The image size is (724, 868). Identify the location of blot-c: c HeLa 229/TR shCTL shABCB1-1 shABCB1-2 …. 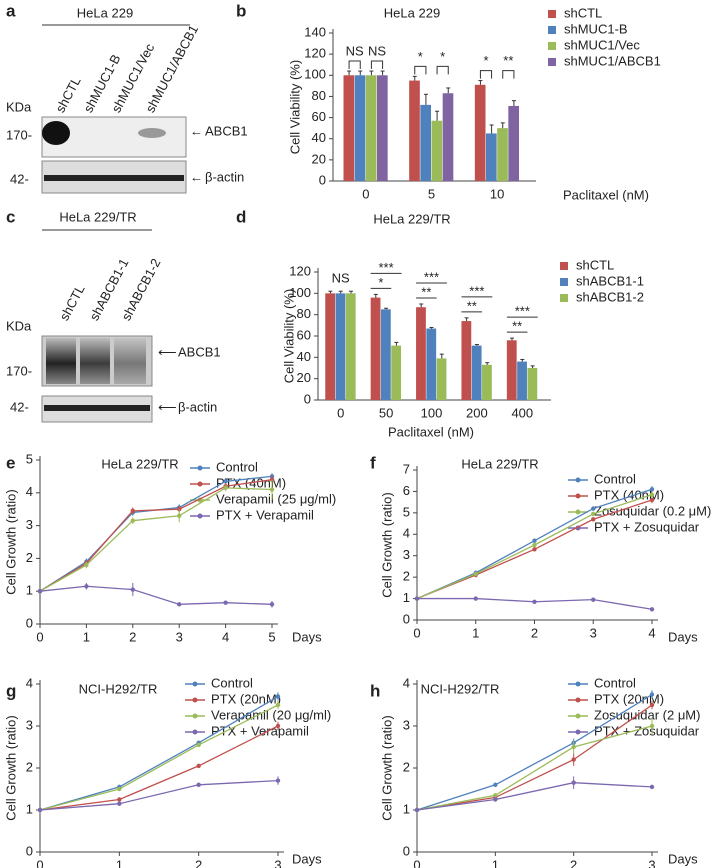
(113, 315).